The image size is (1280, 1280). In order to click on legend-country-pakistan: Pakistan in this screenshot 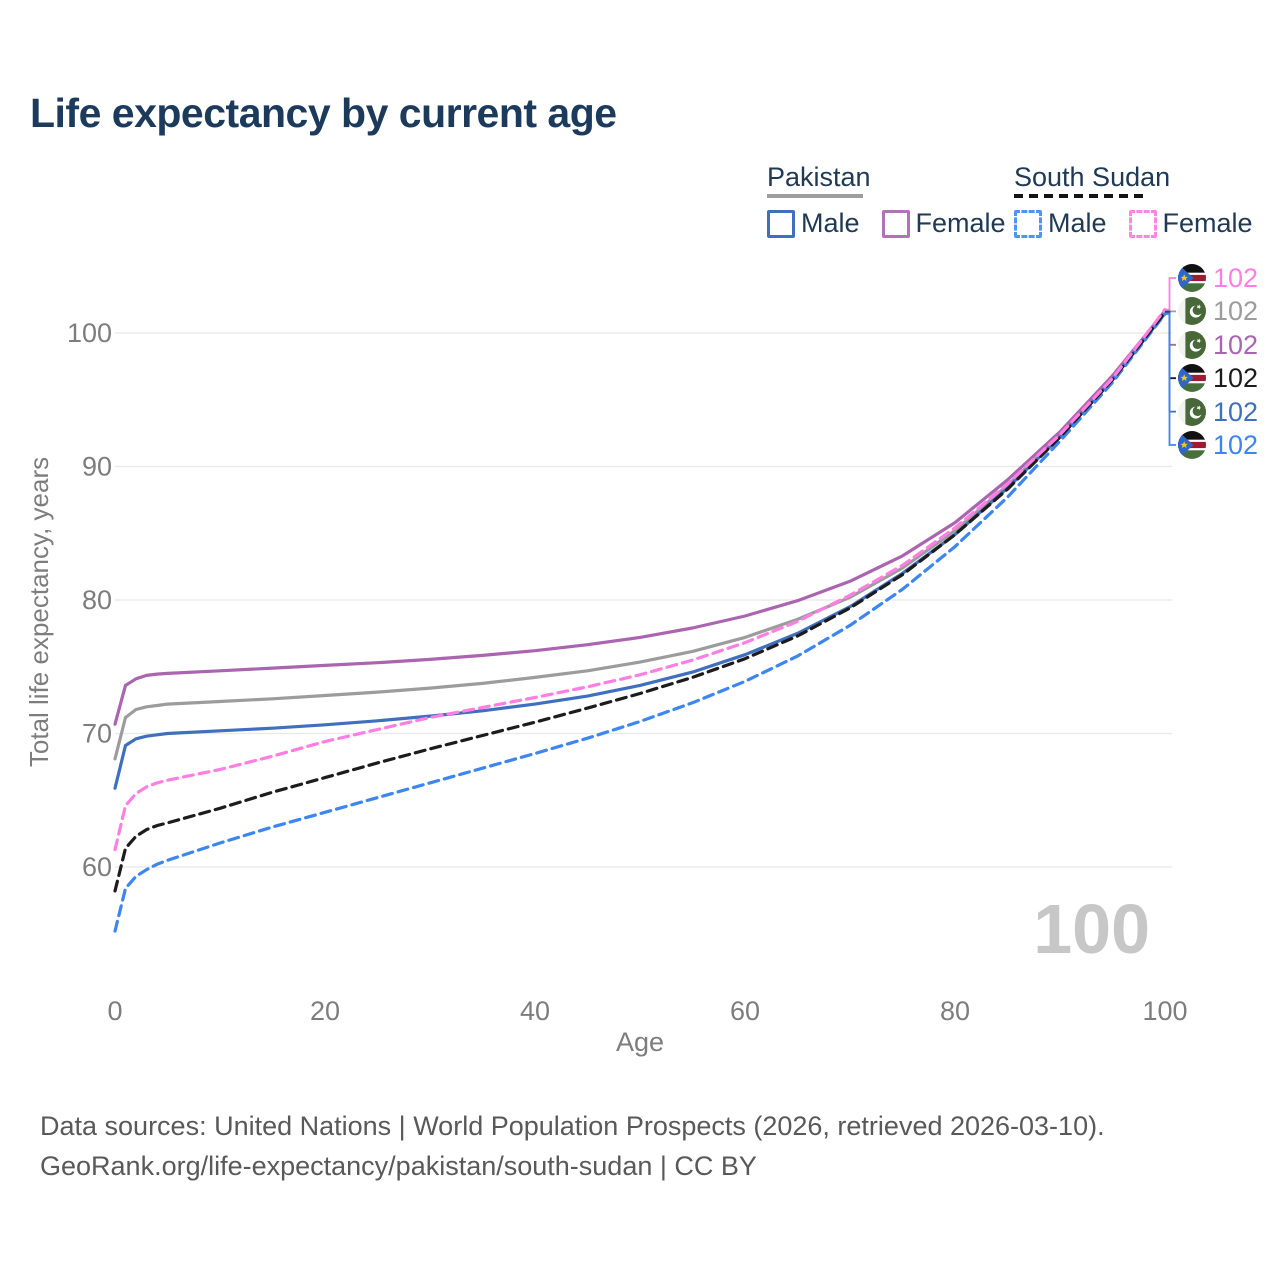, I will do `click(819, 177)`.